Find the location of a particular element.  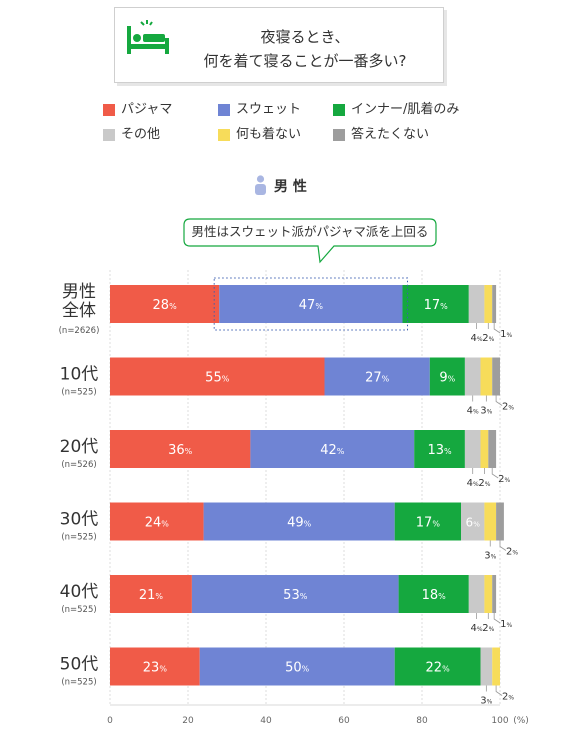

legend-label: スウェット is located at coordinates (269, 109).